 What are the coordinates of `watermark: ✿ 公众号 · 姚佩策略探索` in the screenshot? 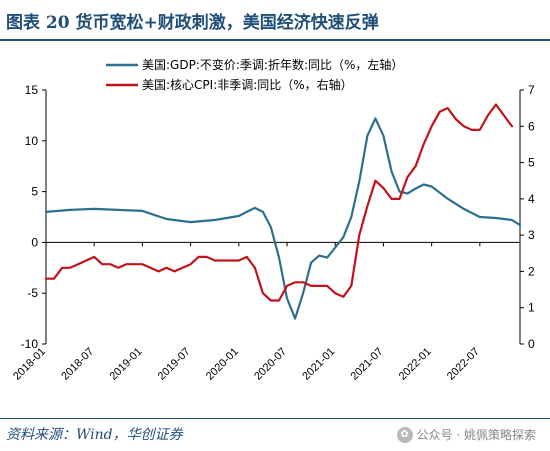 It's located at (466, 434).